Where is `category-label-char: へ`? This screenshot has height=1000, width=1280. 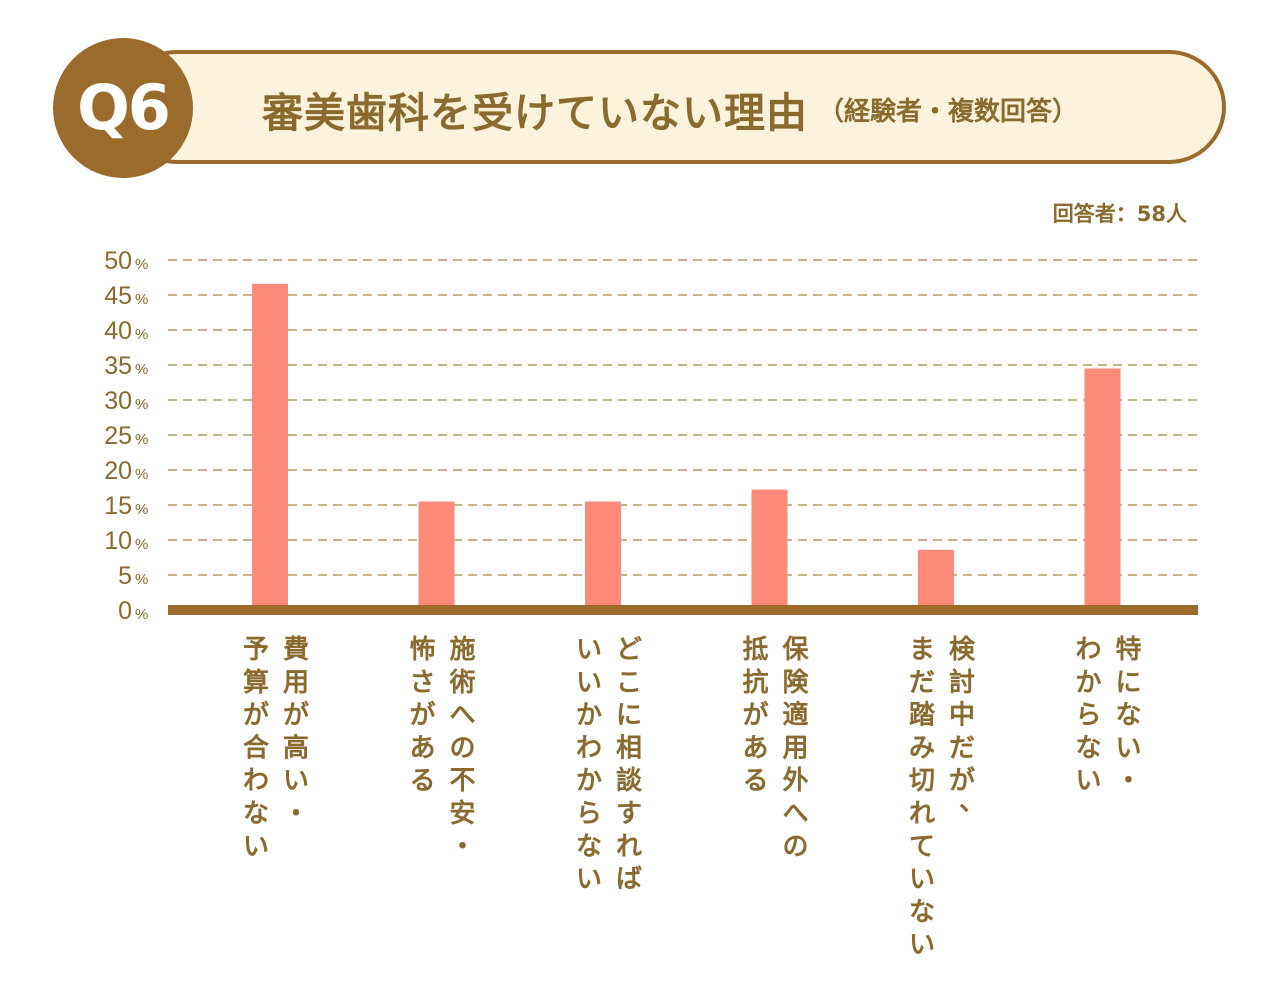
category-label-char: へ is located at coordinates (795, 814).